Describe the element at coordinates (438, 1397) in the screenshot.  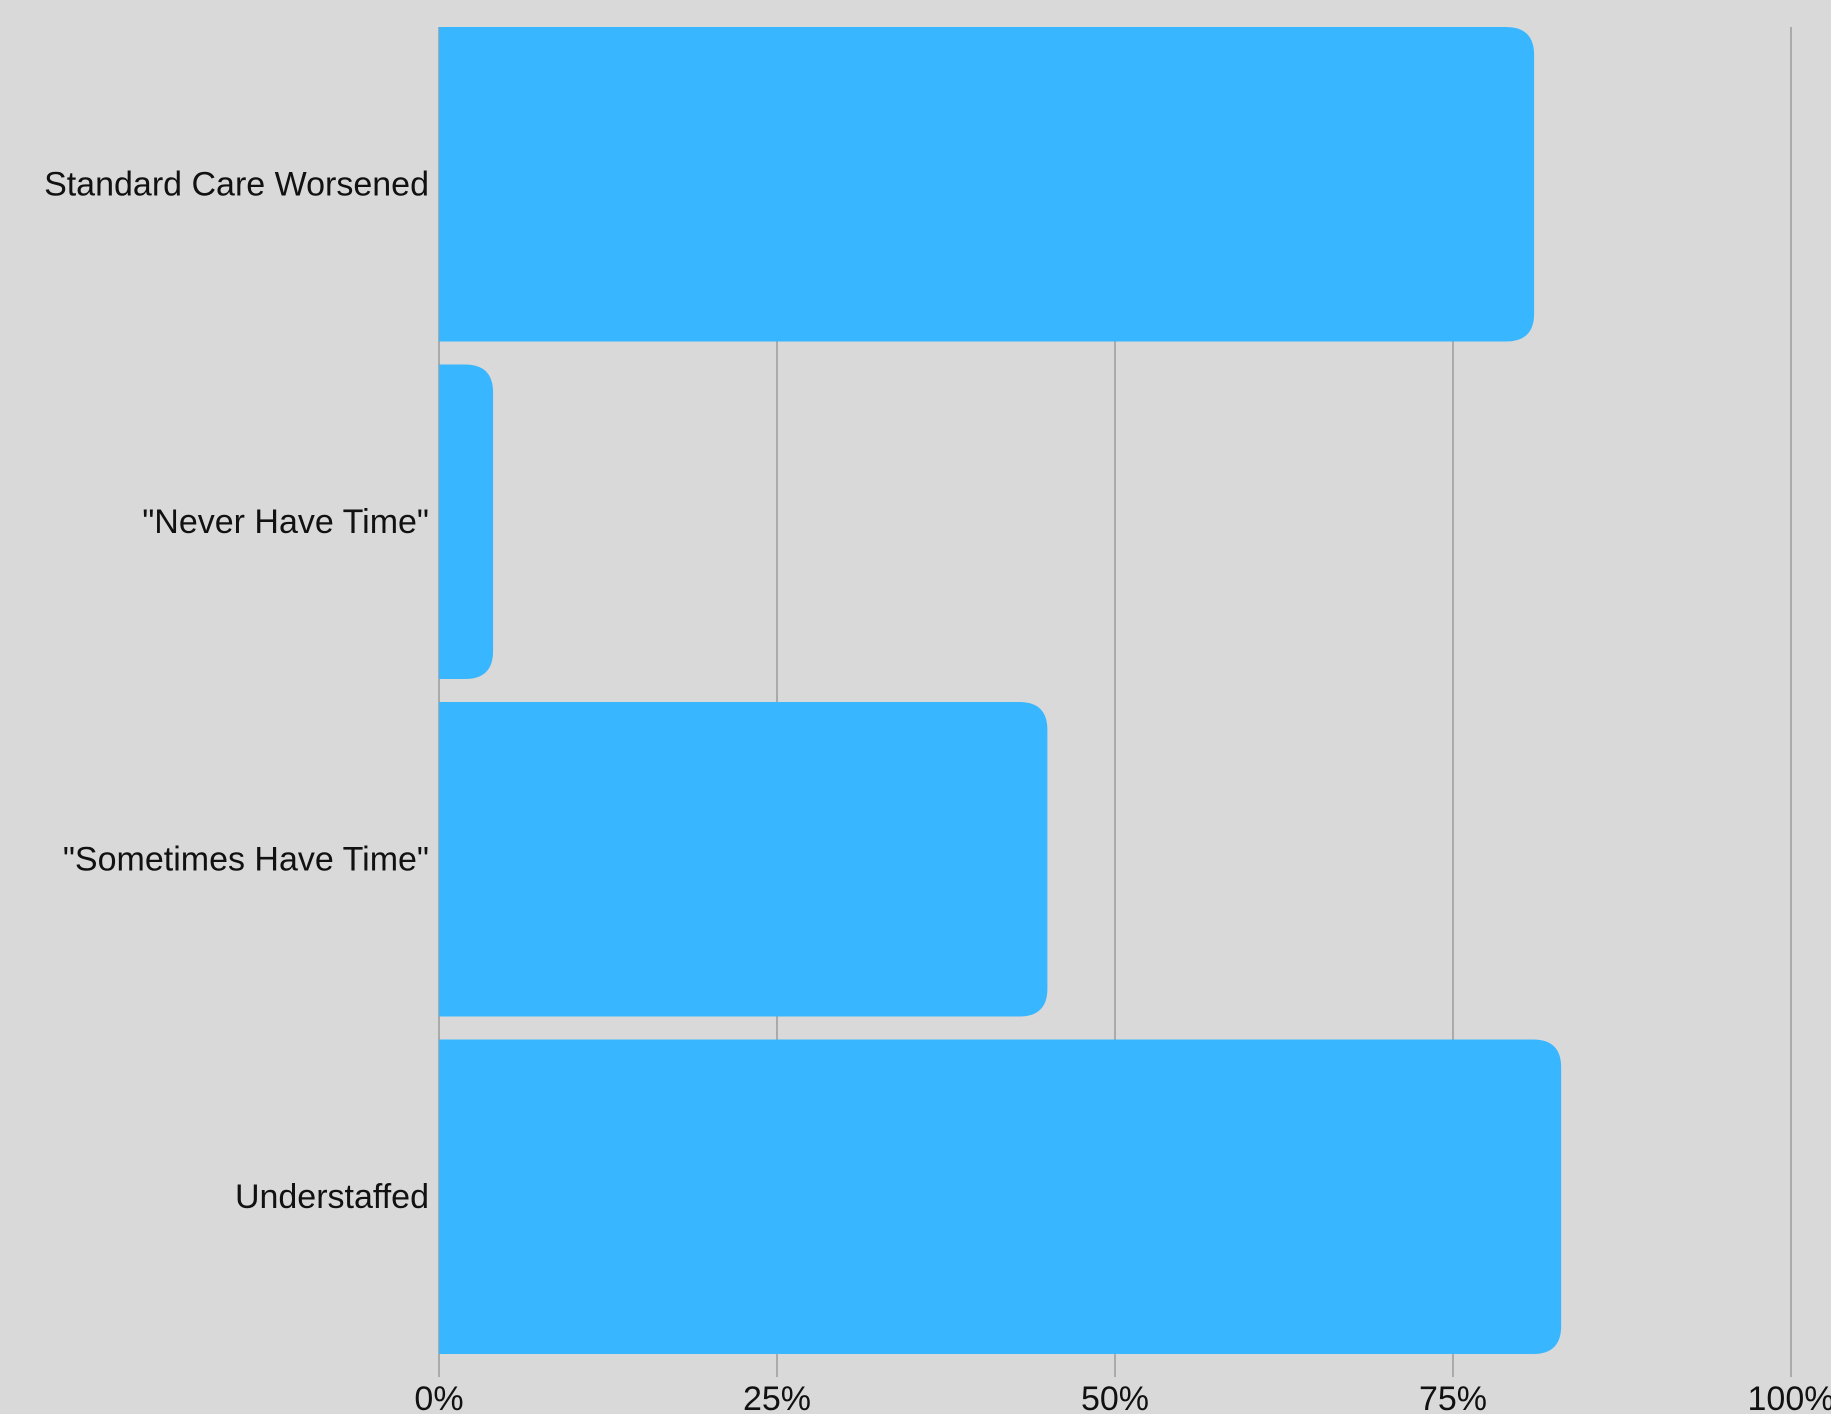
I see `x-tick-label-0: 0%` at that location.